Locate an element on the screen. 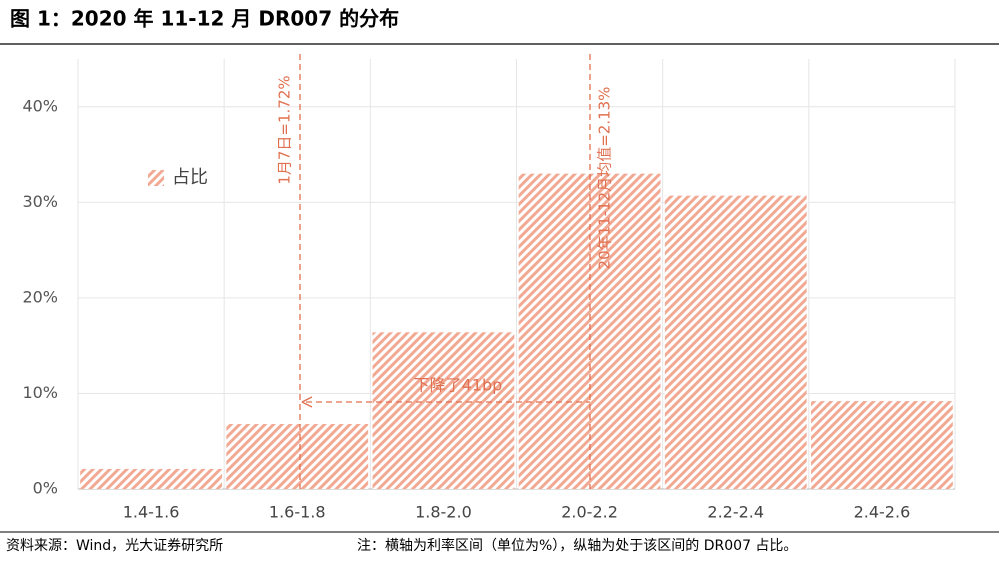  y-tick-label: 40% is located at coordinates (40, 105).